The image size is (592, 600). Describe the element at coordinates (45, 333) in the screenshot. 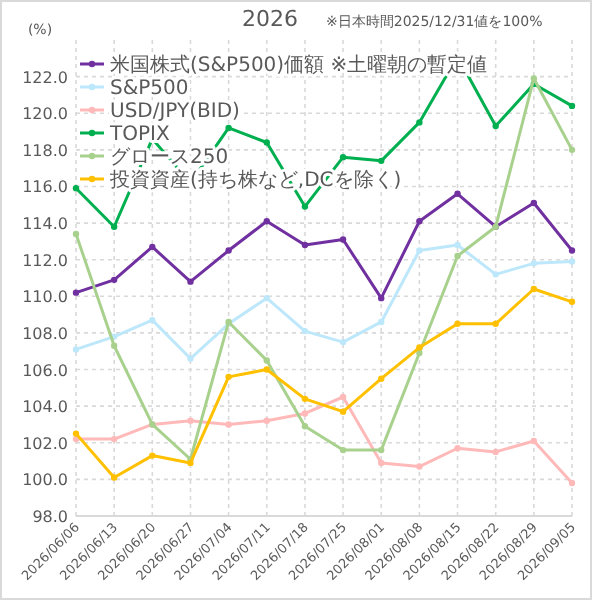

I see `y-tick-label: 108.0` at that location.